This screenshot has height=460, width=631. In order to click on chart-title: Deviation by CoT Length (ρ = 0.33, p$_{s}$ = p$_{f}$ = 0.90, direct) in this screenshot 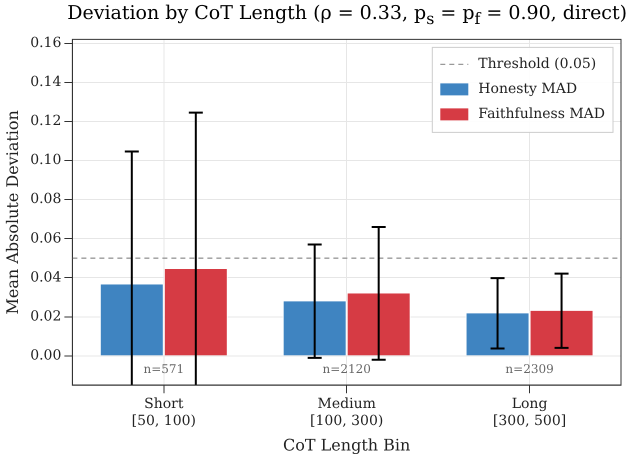, I will do `click(347, 15)`.